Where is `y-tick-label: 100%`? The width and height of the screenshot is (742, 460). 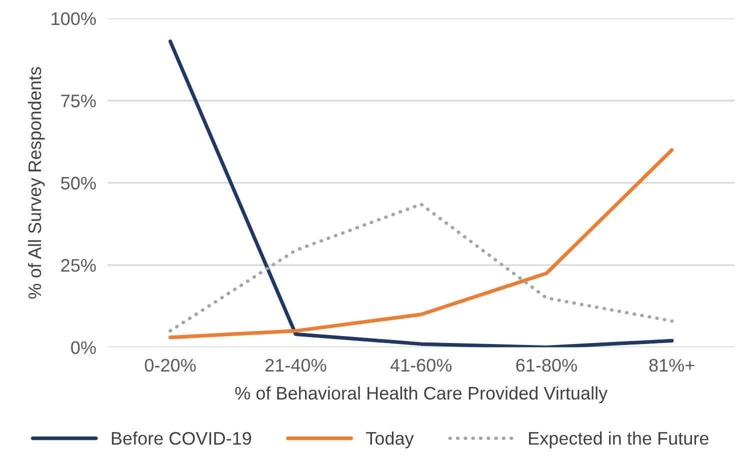 y-tick-label: 100% is located at coordinates (74, 19).